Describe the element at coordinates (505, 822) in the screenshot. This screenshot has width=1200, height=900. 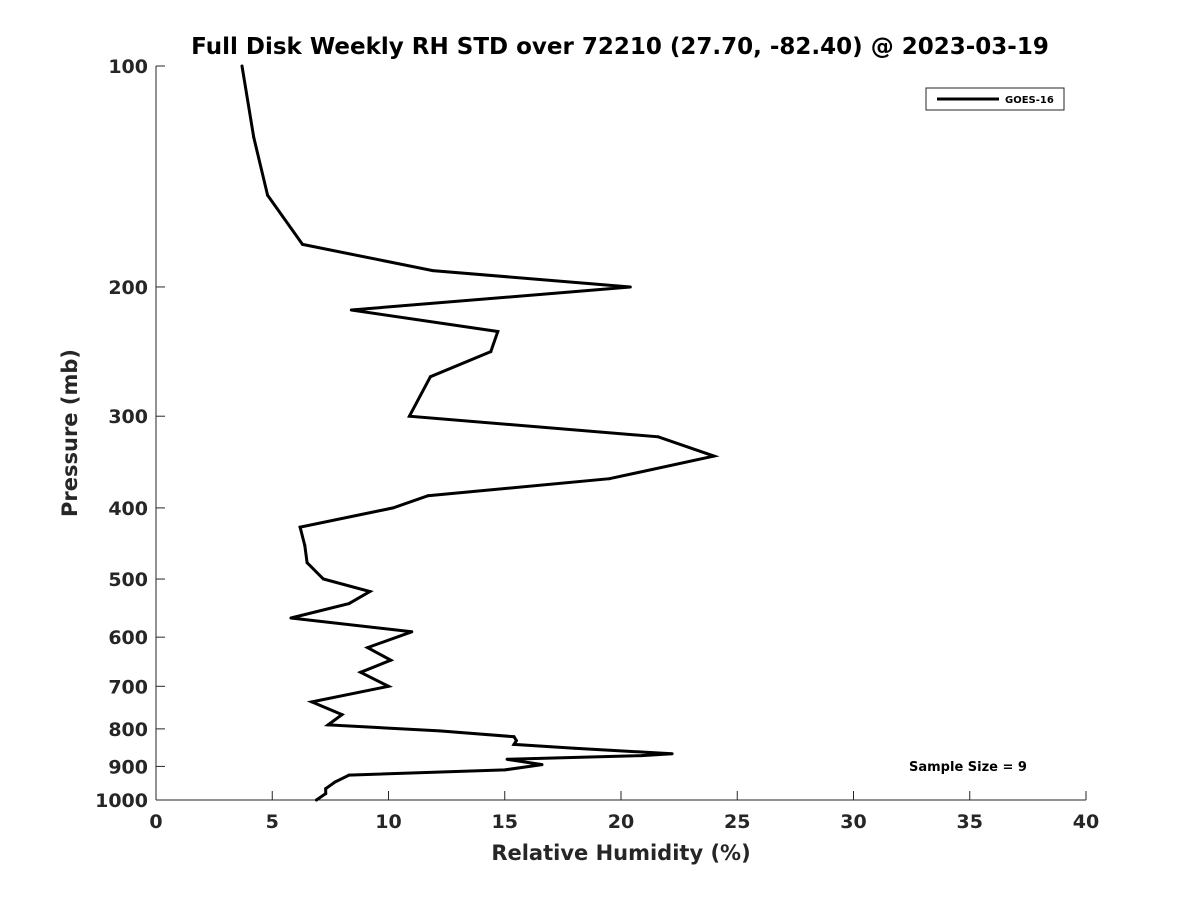
I see `x-tick-label: 15` at that location.